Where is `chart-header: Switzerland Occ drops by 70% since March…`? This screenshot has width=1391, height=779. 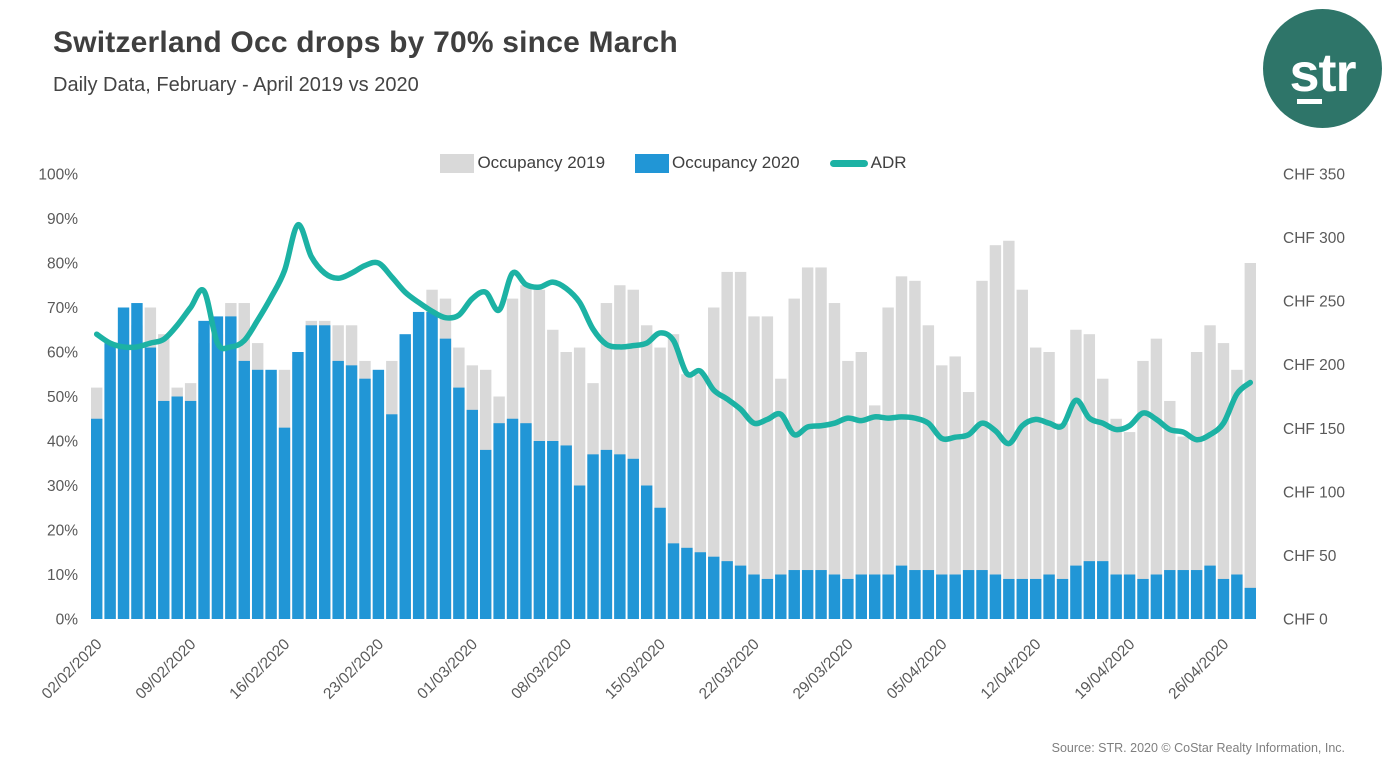 chart-header: Switzerland Occ drops by 70% since March… is located at coordinates (365, 61).